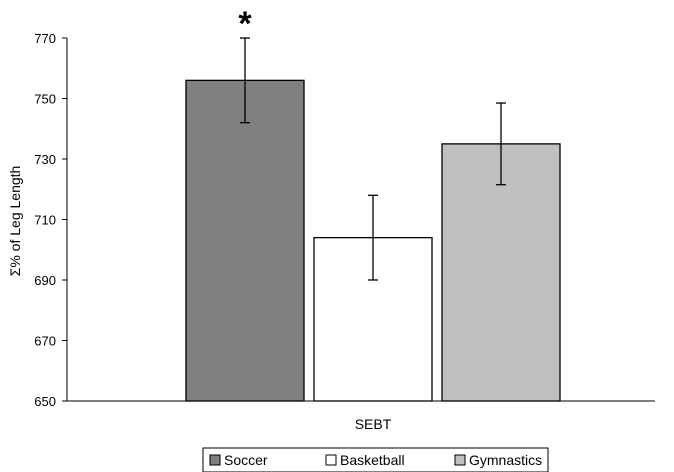 The height and width of the screenshot is (472, 674). I want to click on legend-items: Soccer Basketball Gymnastics, so click(375, 460).